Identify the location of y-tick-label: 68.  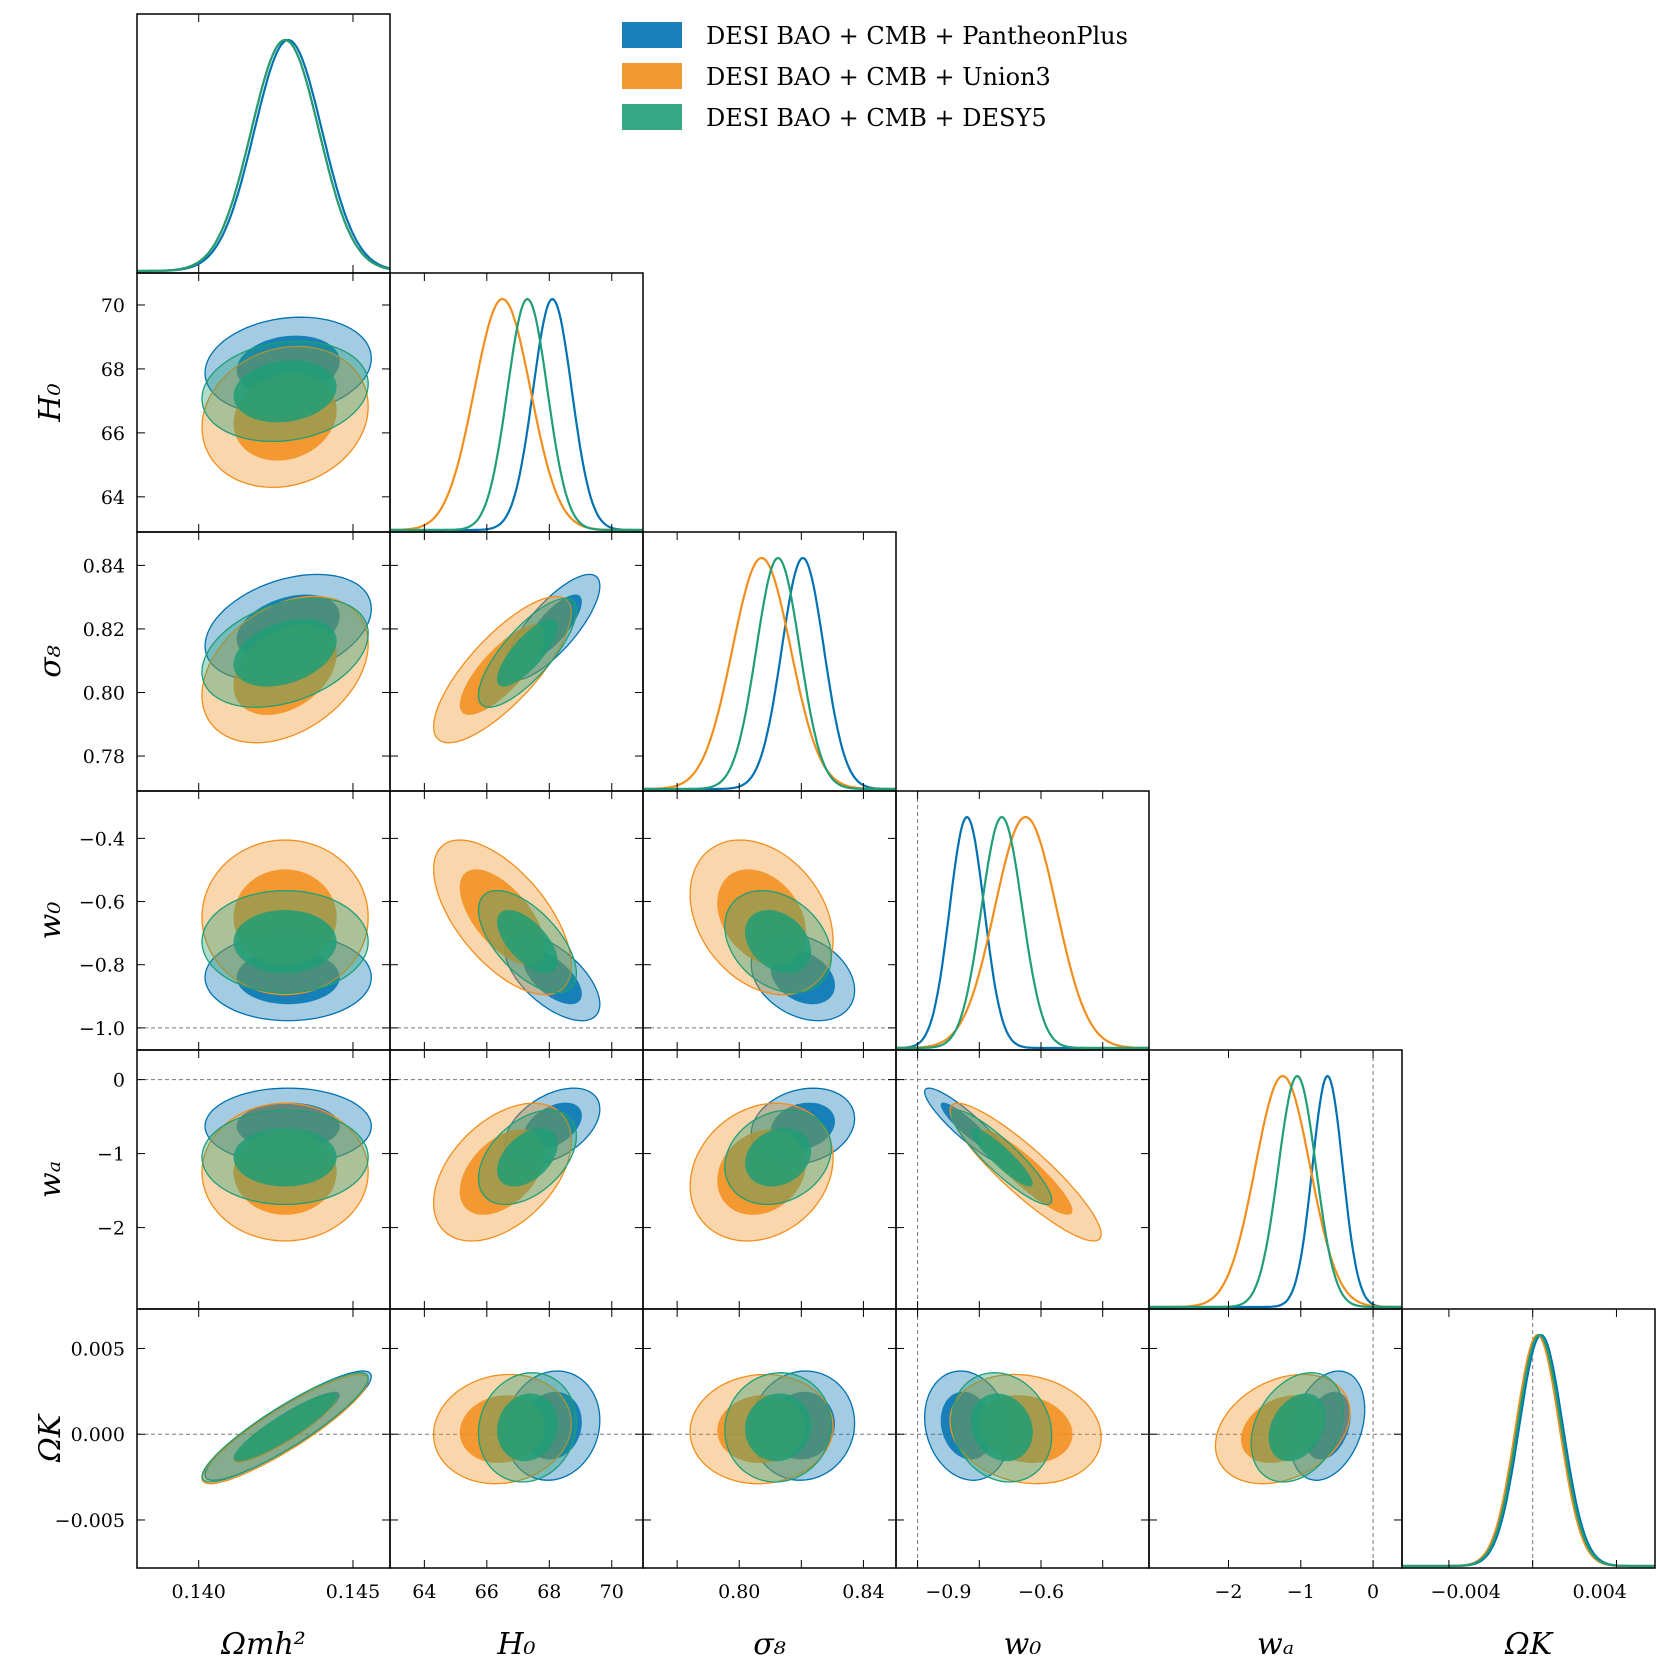
(113, 370).